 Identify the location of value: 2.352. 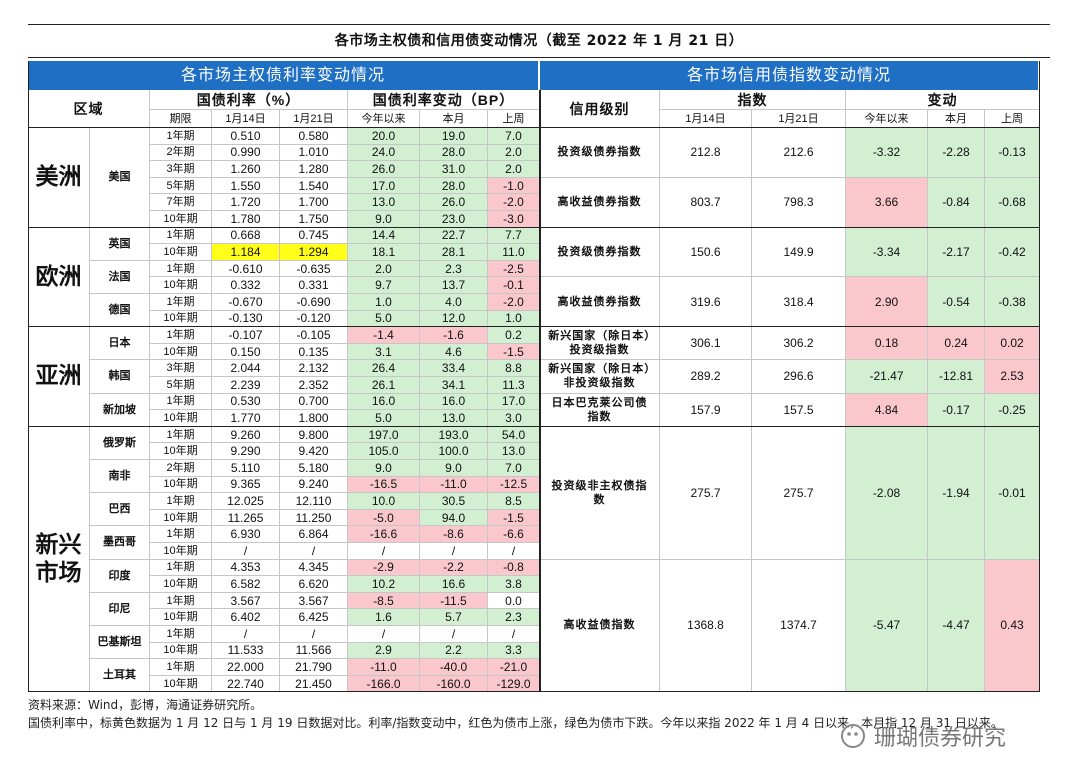
(314, 385).